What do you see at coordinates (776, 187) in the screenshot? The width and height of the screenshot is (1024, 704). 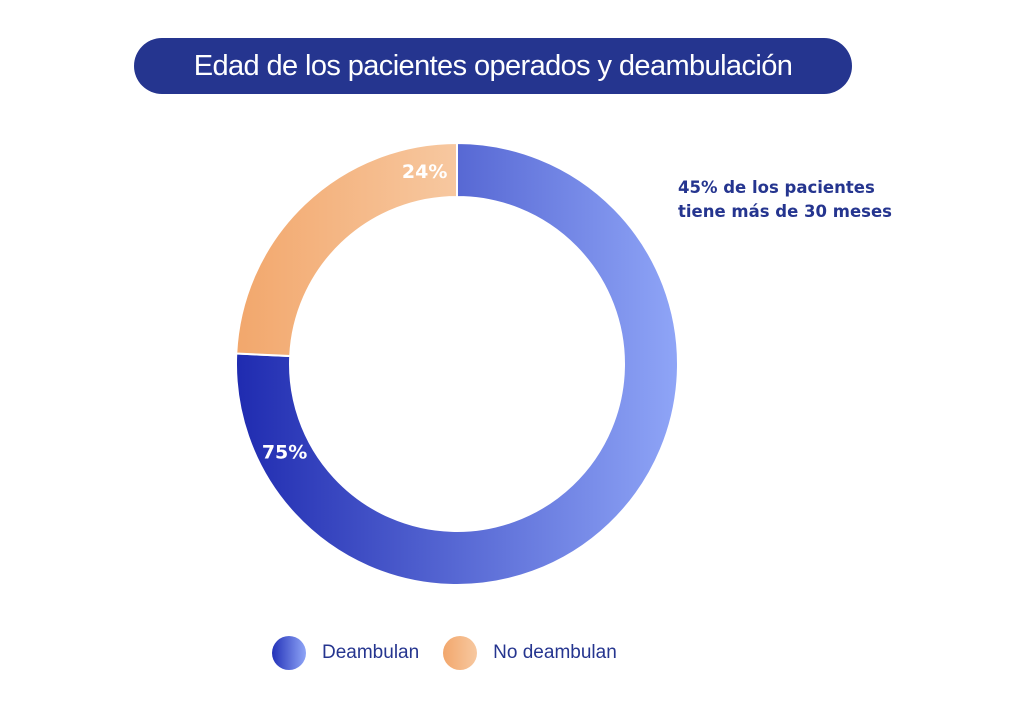 I see `annotation-line-1: 45% de los pacientes` at bounding box center [776, 187].